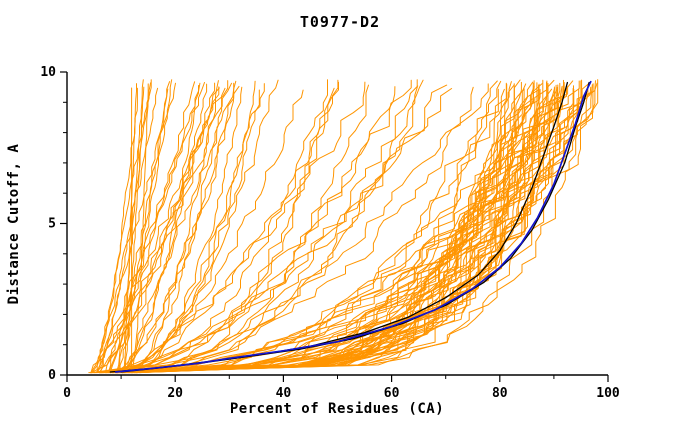 This screenshot has height=440, width=680. I want to click on x-tick-label: 80, so click(500, 393).